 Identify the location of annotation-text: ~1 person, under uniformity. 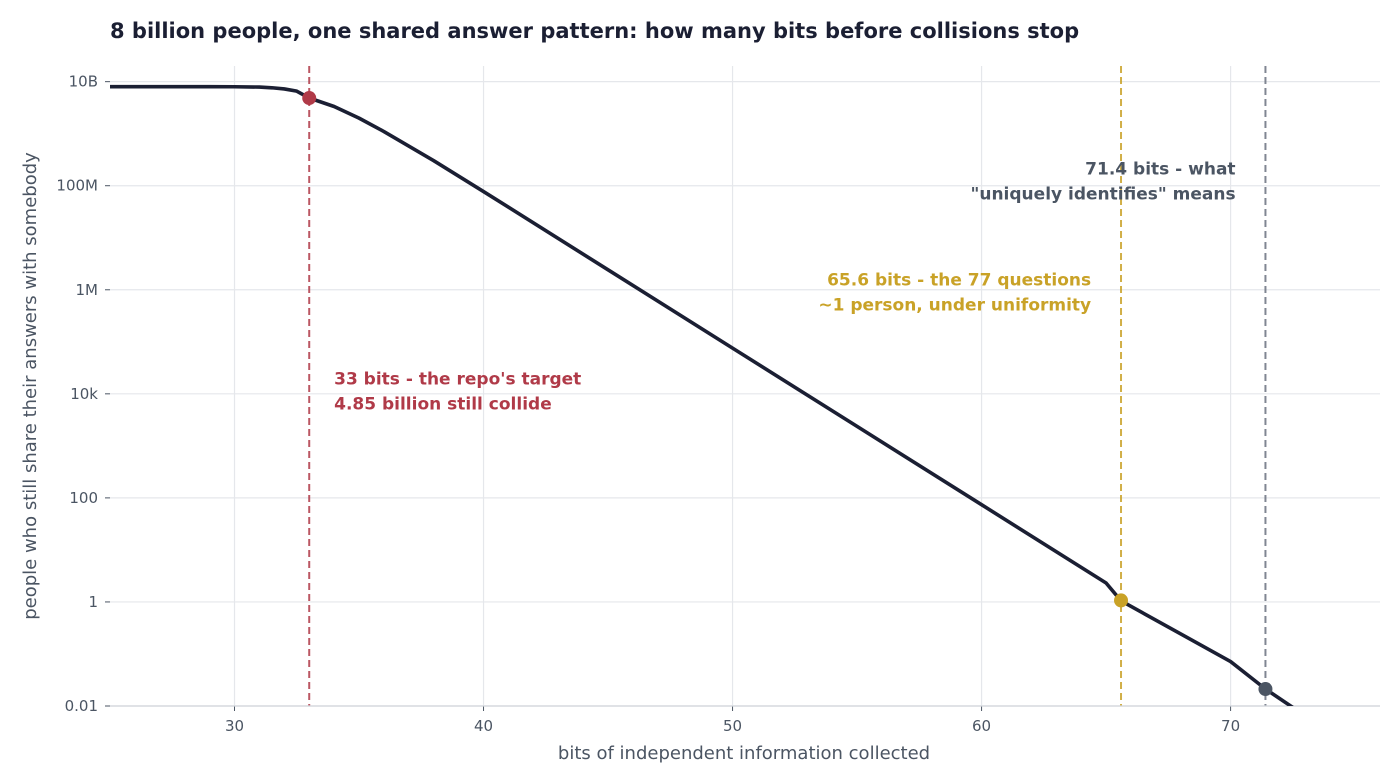
(954, 306).